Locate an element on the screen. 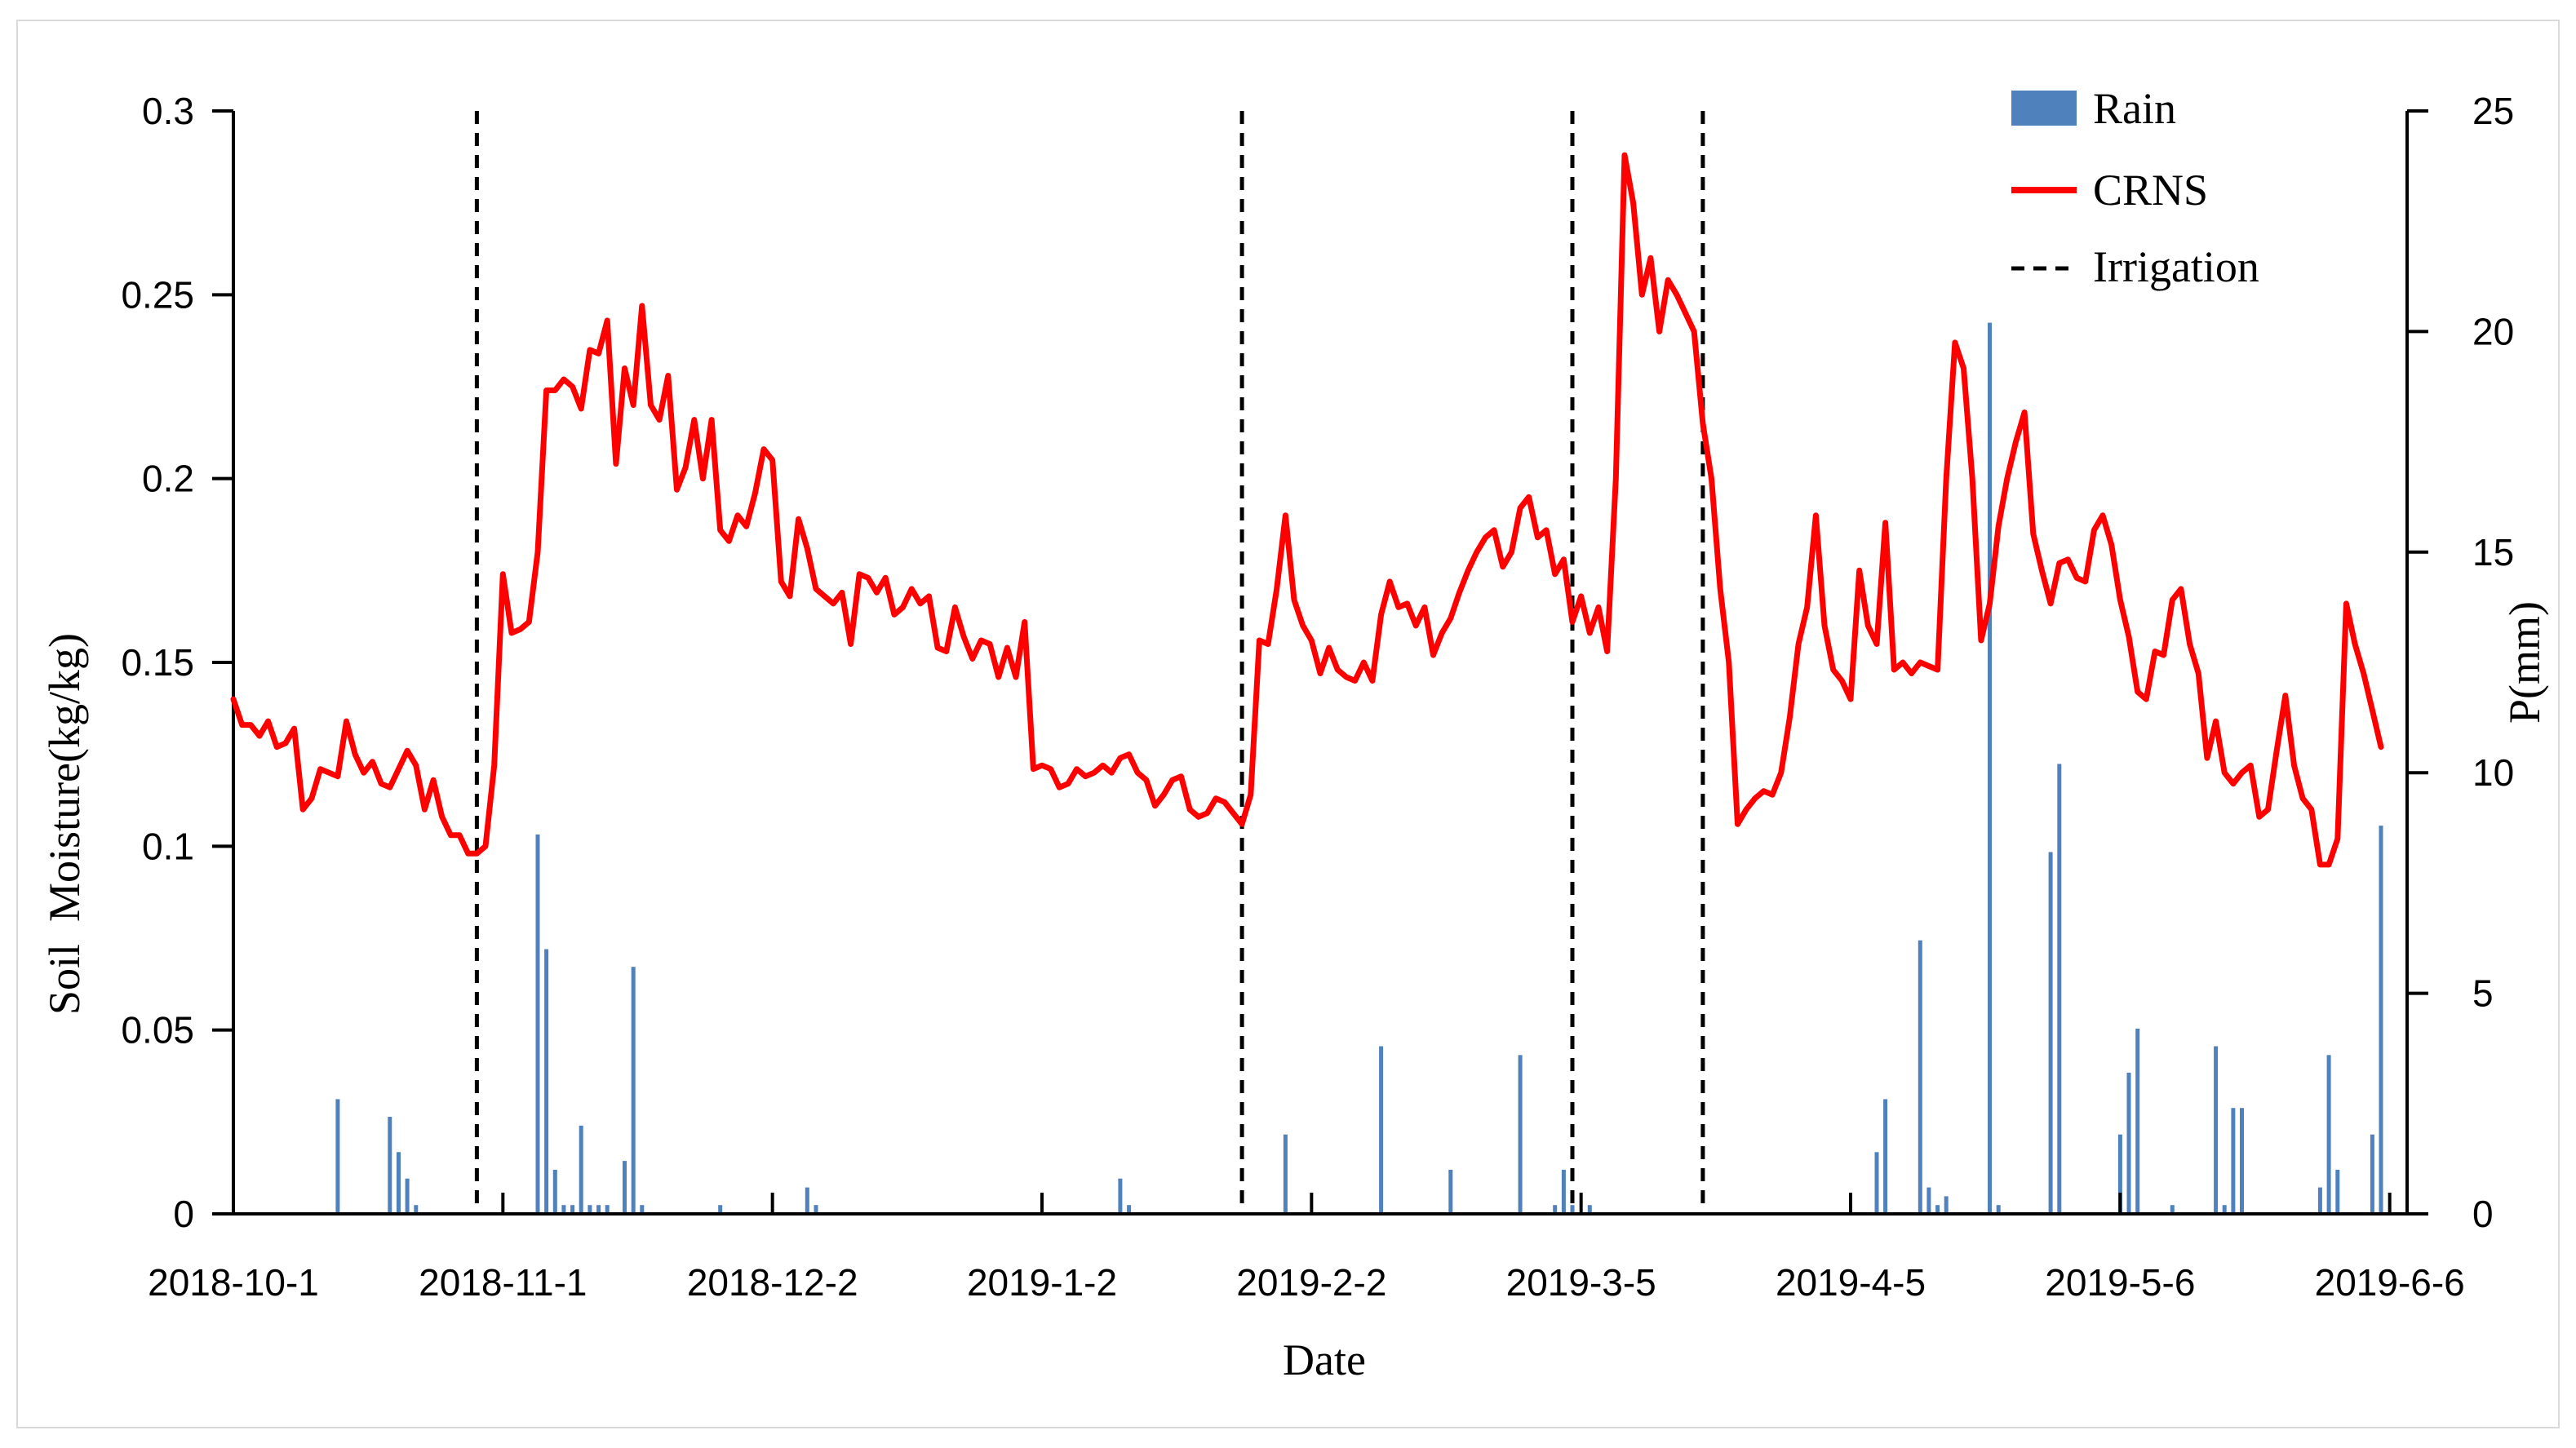 Image resolution: width=2576 pixels, height=1448 pixels. legend-rain-label: Rain is located at coordinates (2134, 108).